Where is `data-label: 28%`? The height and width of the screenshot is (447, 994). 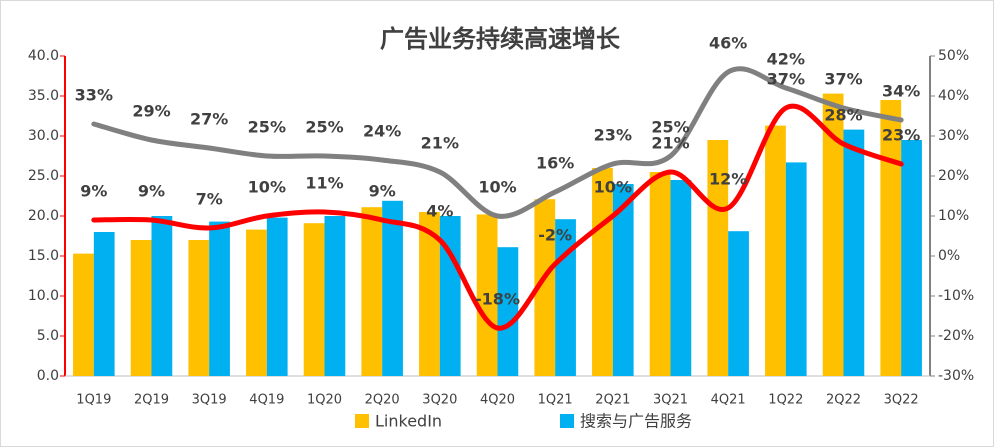 data-label: 28% is located at coordinates (843, 115).